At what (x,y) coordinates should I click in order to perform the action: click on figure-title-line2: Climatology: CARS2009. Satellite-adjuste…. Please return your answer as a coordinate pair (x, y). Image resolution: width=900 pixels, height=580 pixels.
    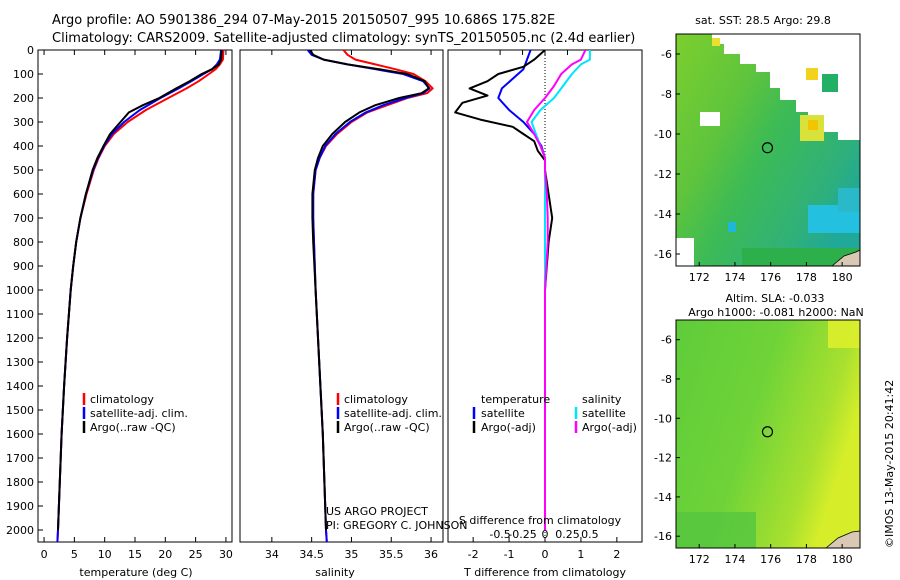
    Looking at the image, I should click on (343, 38).